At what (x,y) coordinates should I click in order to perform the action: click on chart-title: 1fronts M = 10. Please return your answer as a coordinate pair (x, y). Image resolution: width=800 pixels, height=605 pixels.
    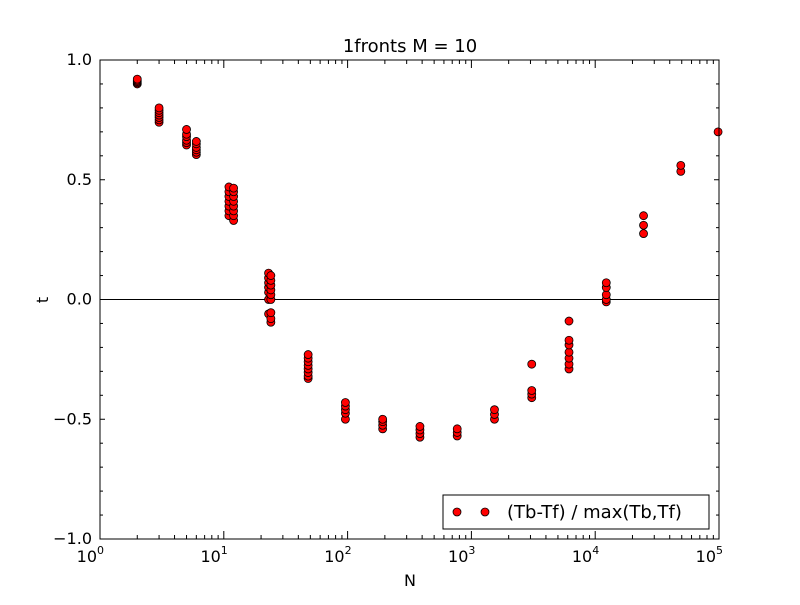
    Looking at the image, I should click on (410, 46).